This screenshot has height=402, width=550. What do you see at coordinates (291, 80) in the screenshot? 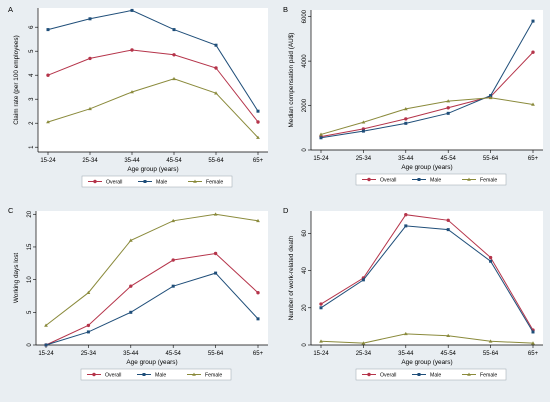
I see `y-axis-title: Median compensation paid (AU$)` at bounding box center [291, 80].